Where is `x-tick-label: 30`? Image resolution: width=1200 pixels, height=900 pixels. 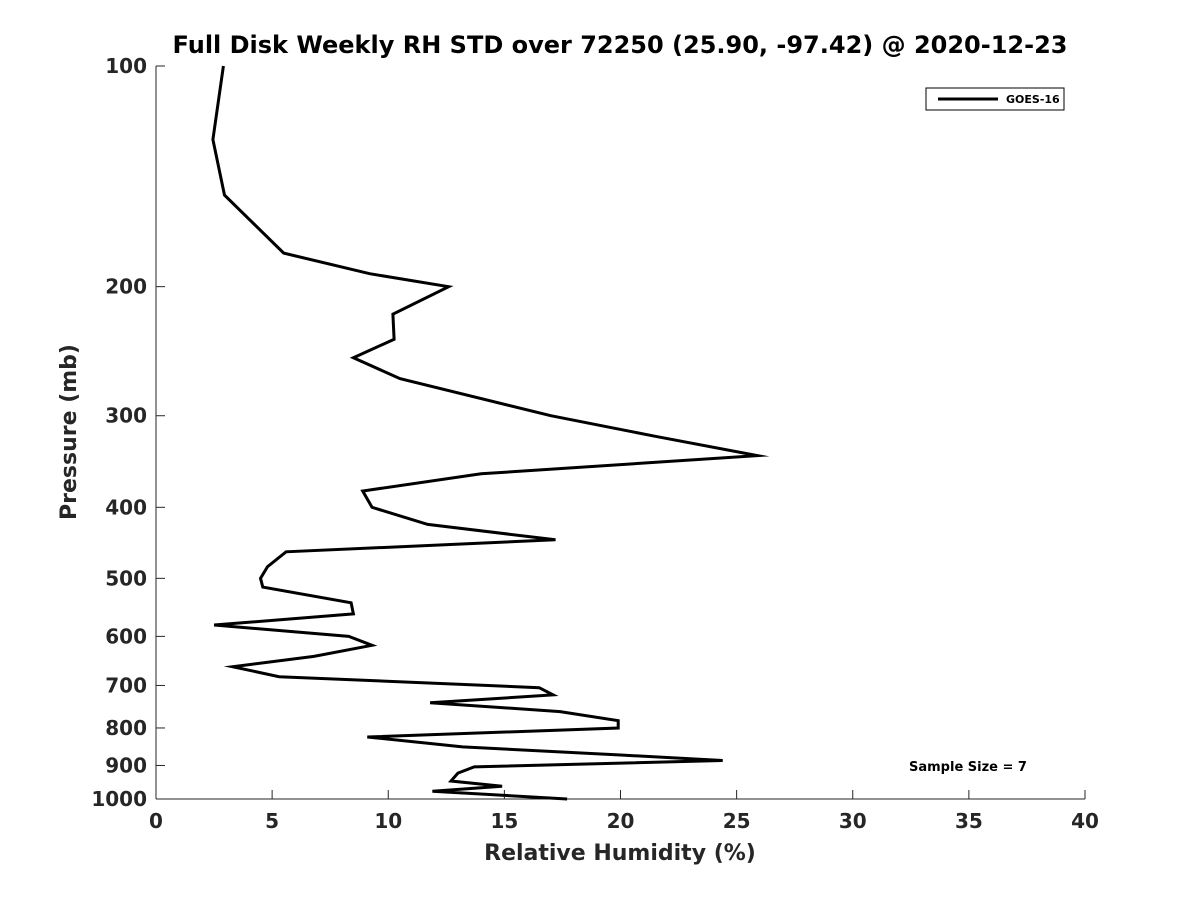
x-tick-label: 30 is located at coordinates (853, 821).